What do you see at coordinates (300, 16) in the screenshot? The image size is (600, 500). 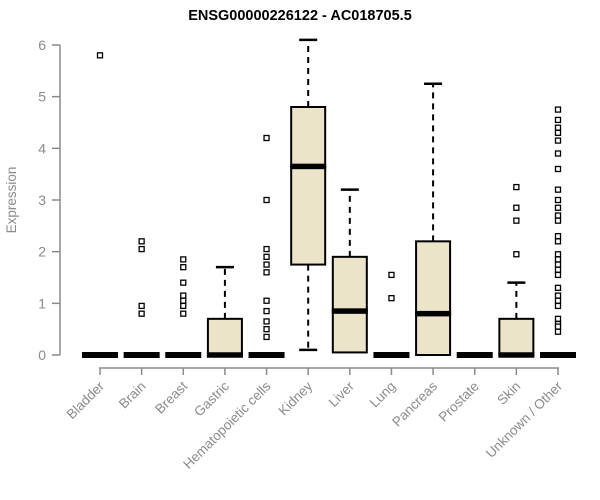 I see `chart-title: ENSG00000226122 - AC018705.5` at bounding box center [300, 16].